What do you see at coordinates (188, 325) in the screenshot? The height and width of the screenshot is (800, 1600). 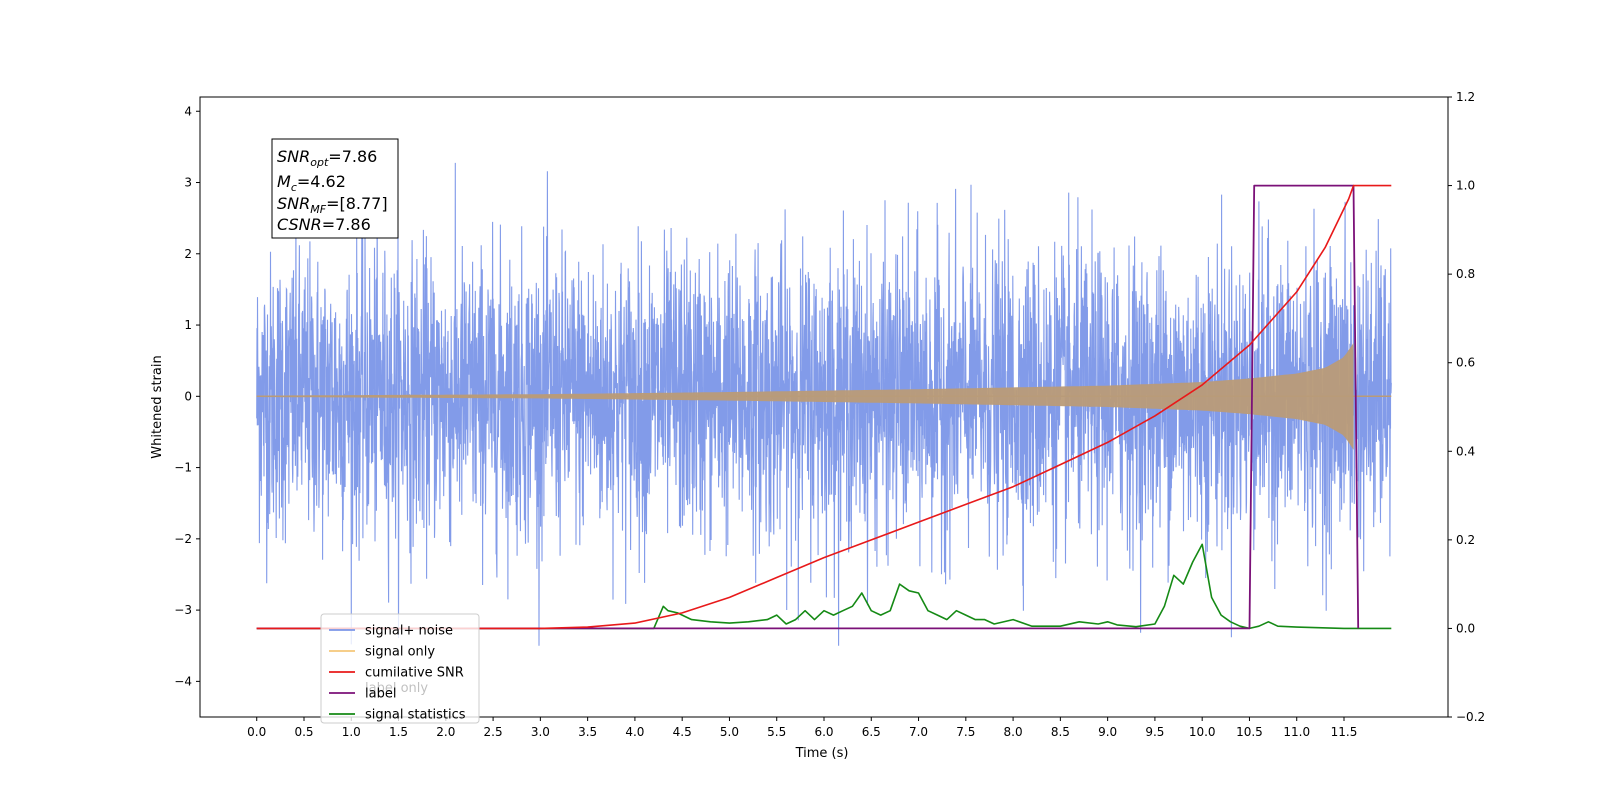 I see `y-tick-label-3: 1` at bounding box center [188, 325].